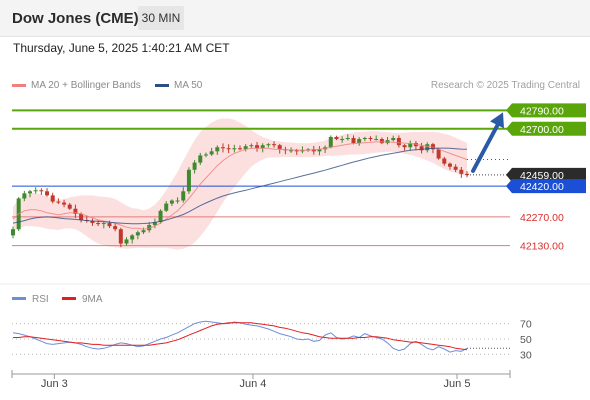 The width and height of the screenshot is (590, 400). I want to click on rsi-legend-label: 9MA, so click(92, 299).